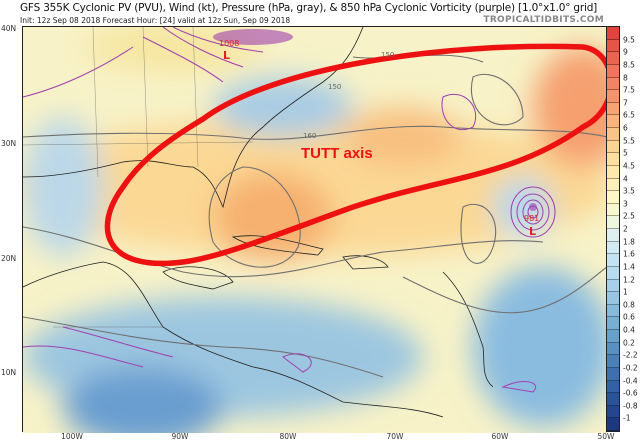 The image size is (640, 441). Describe the element at coordinates (72, 436) in the screenshot. I see `lon-label: 100W` at that location.